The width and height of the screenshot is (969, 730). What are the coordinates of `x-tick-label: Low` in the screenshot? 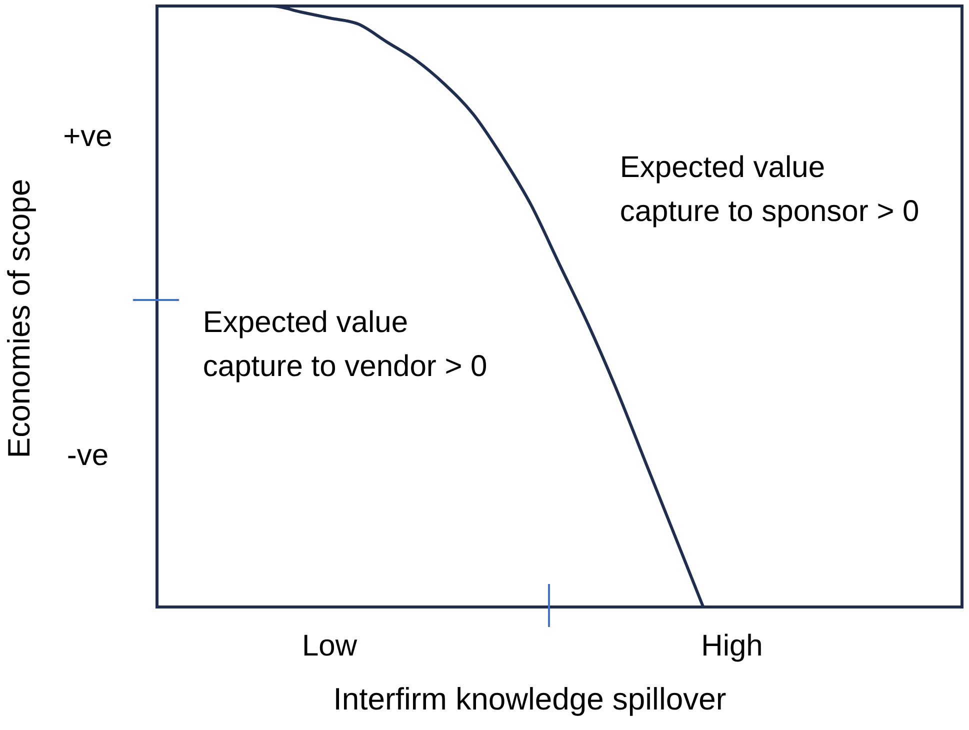 It's located at (330, 645).